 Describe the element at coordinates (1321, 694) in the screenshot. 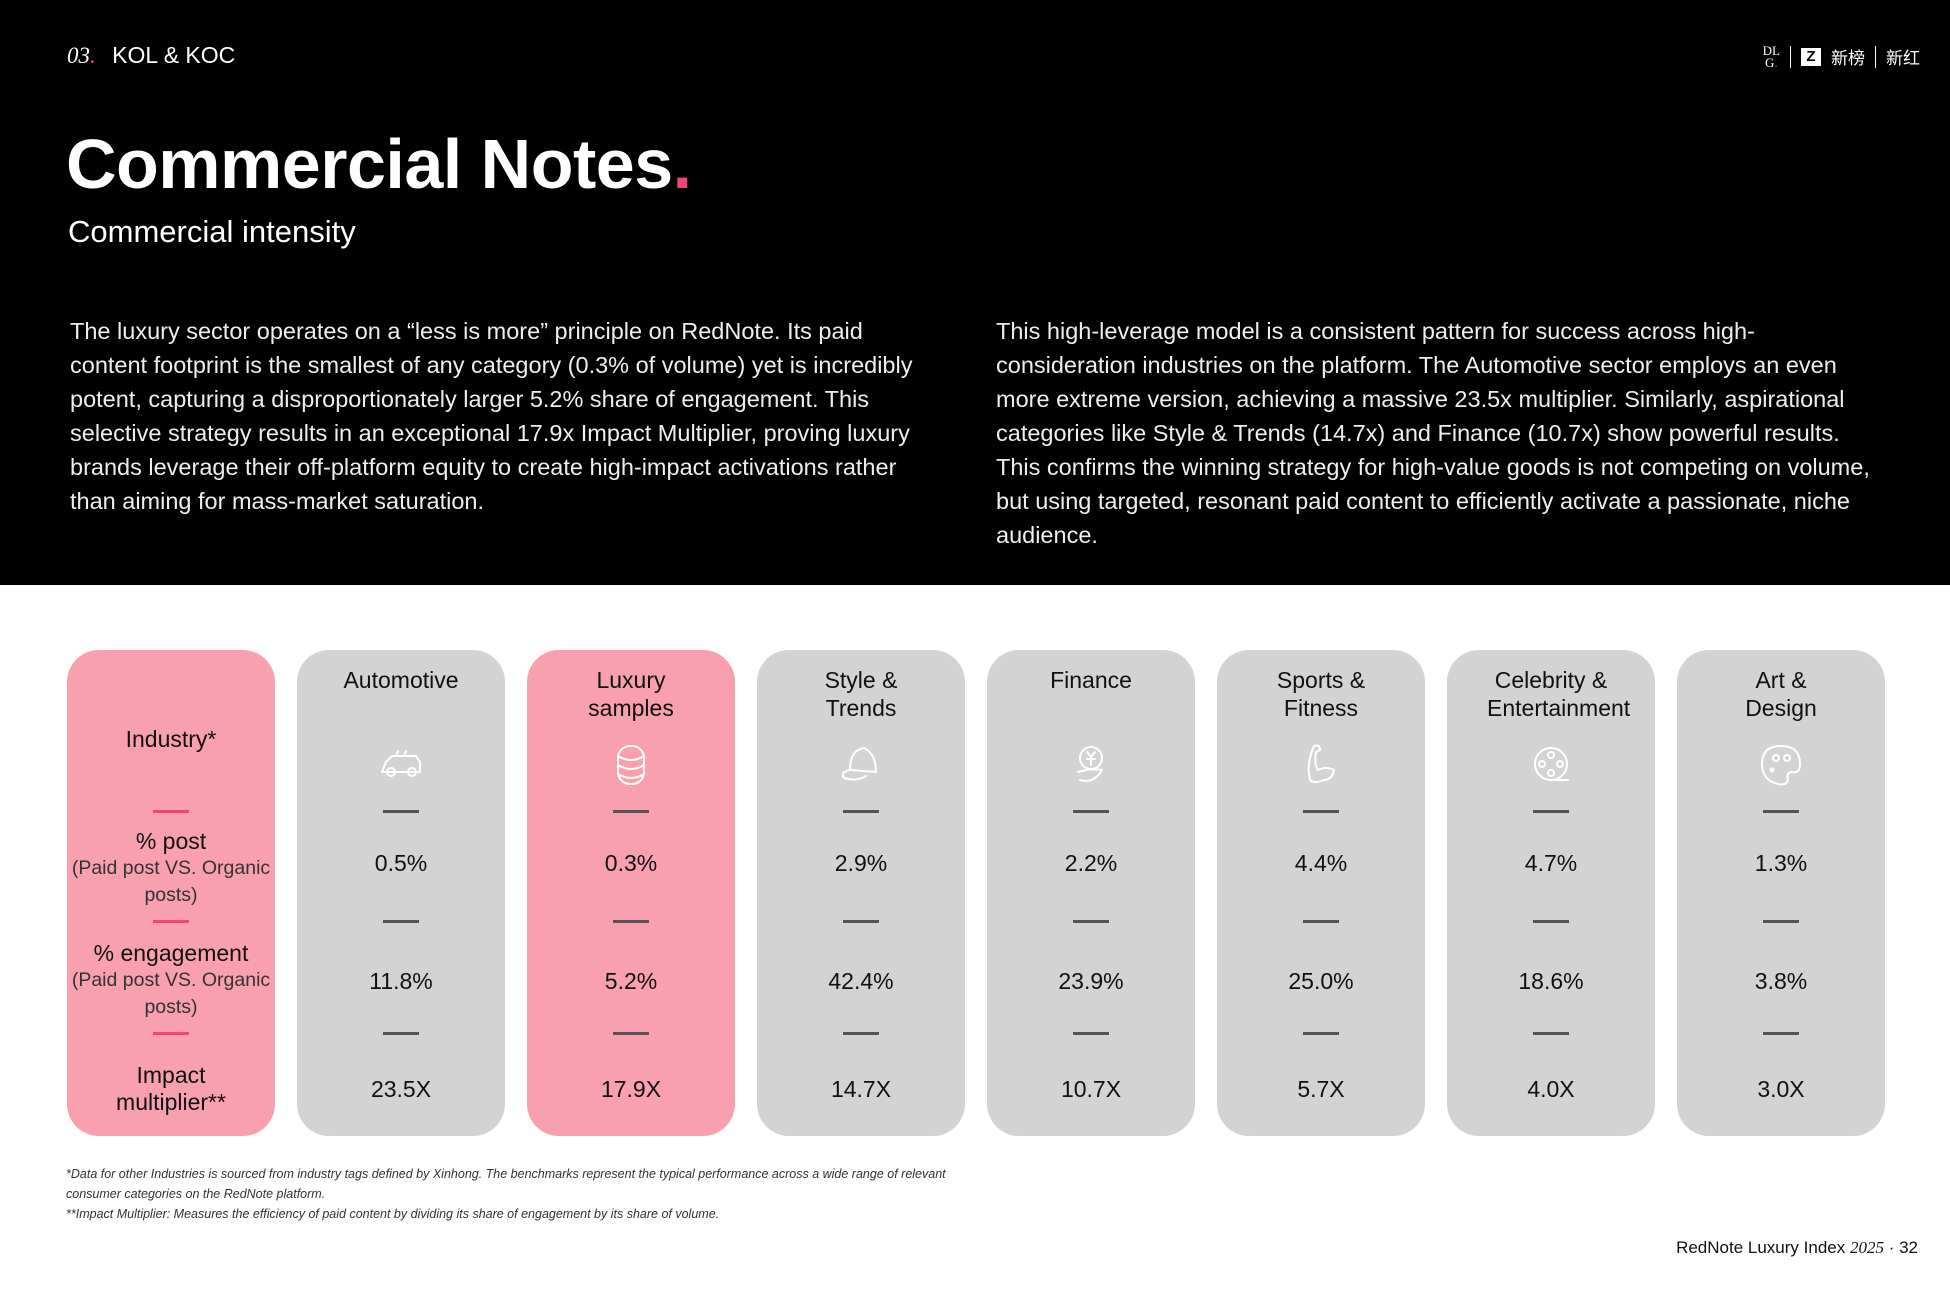

I see `industry-name: Sports & Fitness` at that location.